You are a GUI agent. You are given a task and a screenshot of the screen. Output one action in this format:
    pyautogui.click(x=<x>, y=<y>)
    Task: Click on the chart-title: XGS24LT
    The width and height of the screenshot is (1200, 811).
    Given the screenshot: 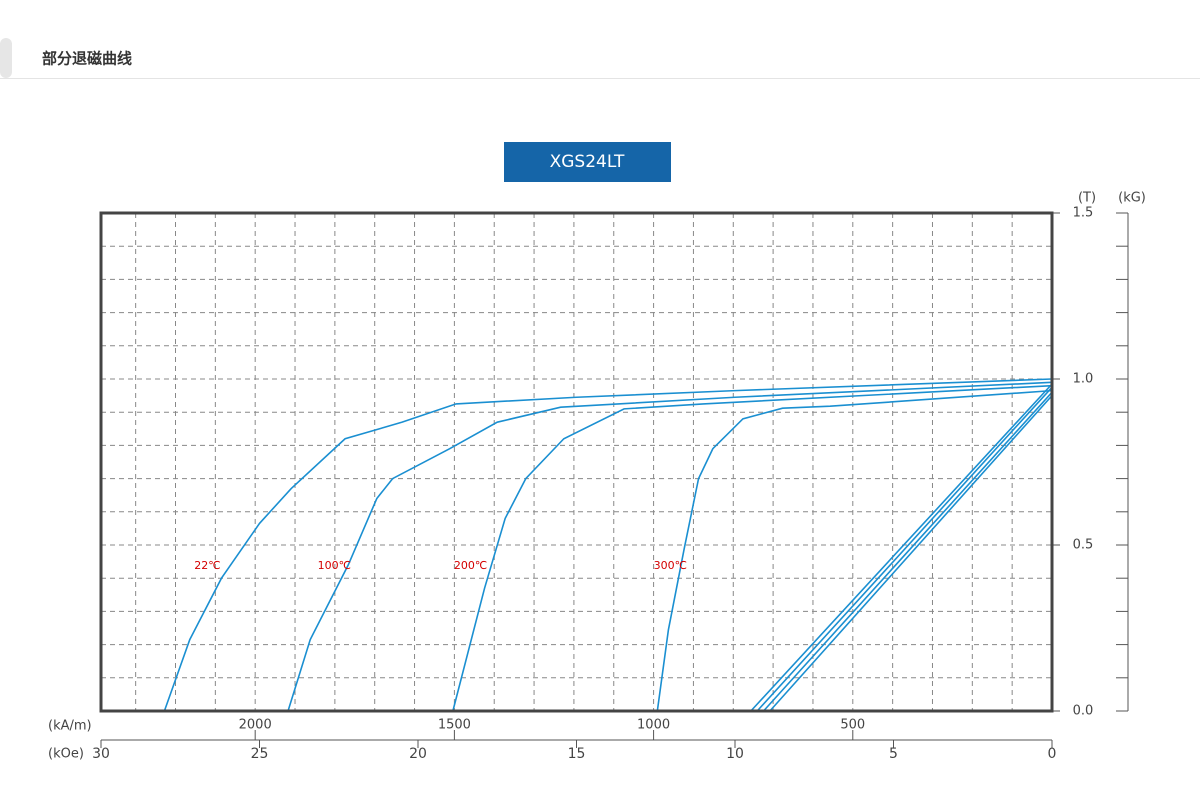 What is the action you would take?
    pyautogui.click(x=587, y=162)
    